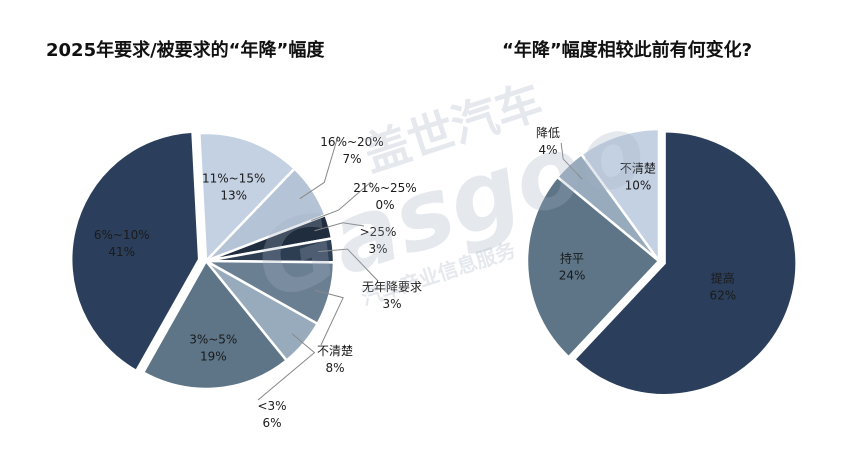  I want to click on slice-label: 21%~25% 0%, so click(384, 196).